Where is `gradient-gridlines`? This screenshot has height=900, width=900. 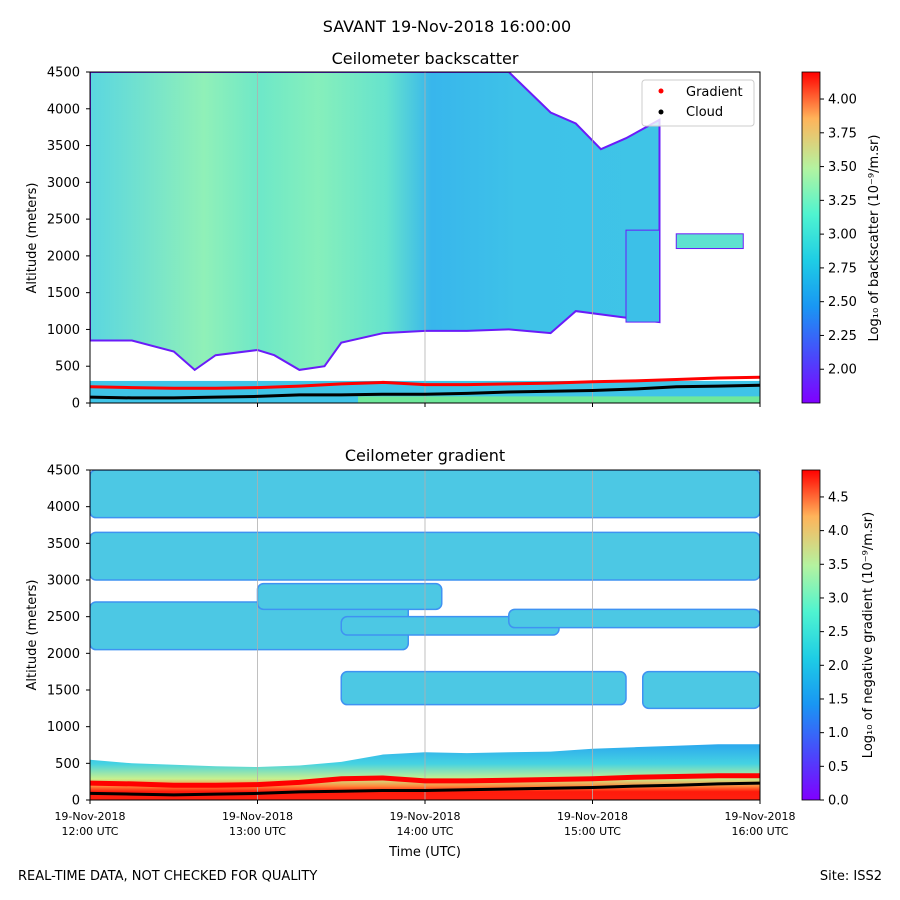 gradient-gridlines is located at coordinates (425, 635).